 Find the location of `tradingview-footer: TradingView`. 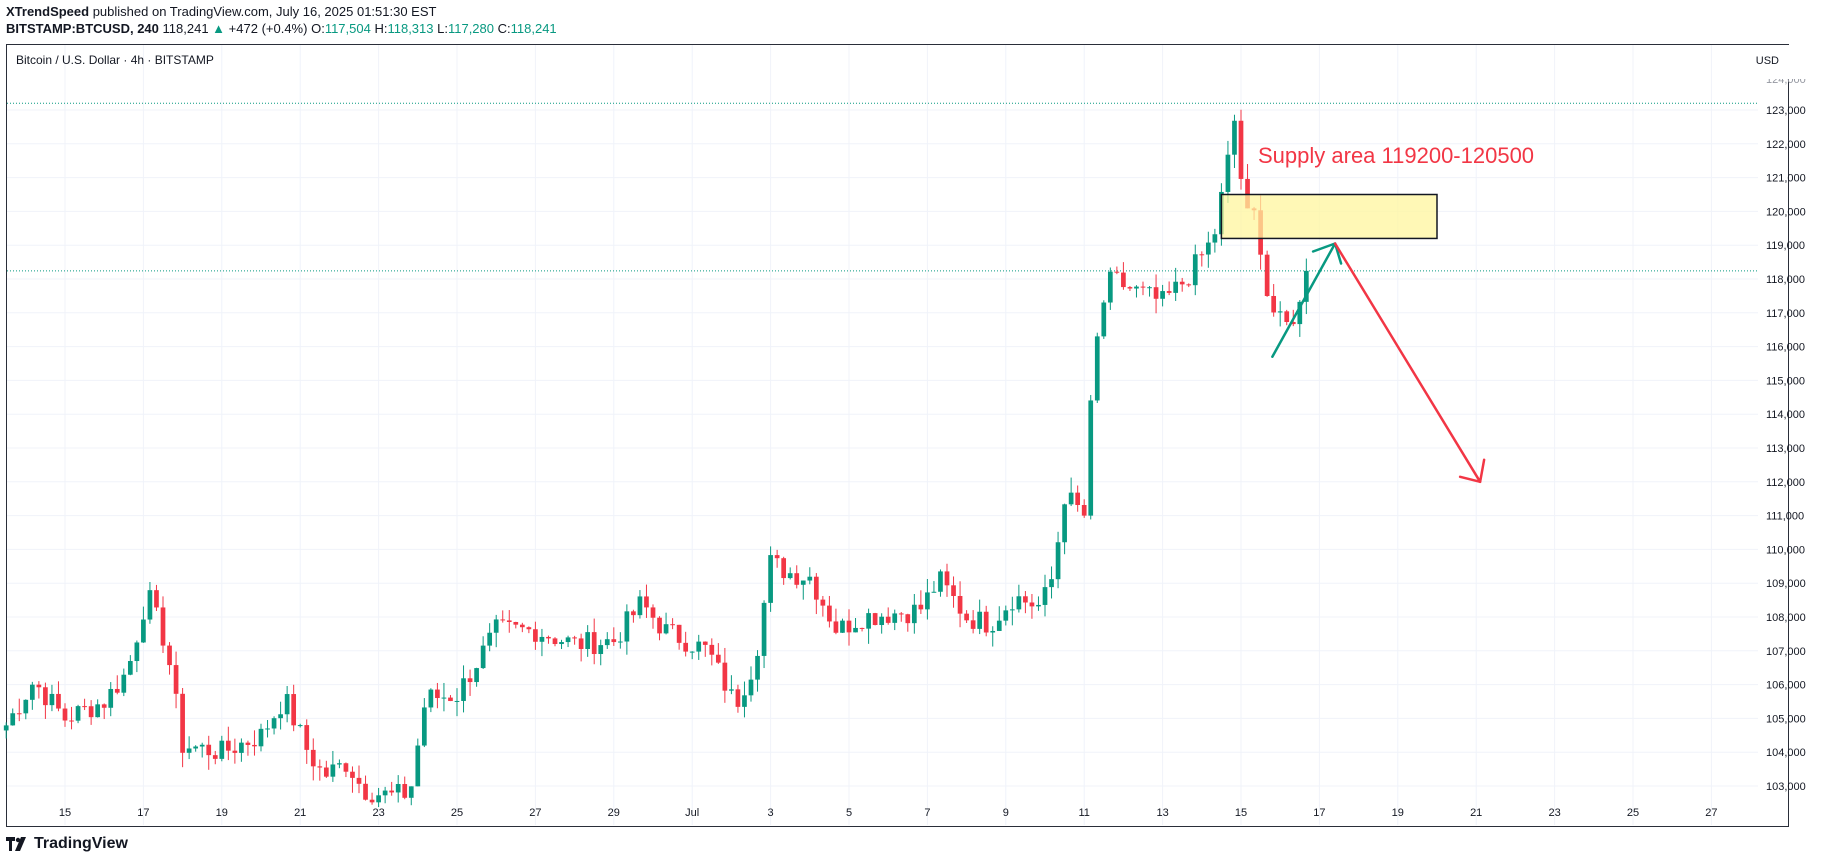

tradingview-footer: TradingView is located at coordinates (67, 844).